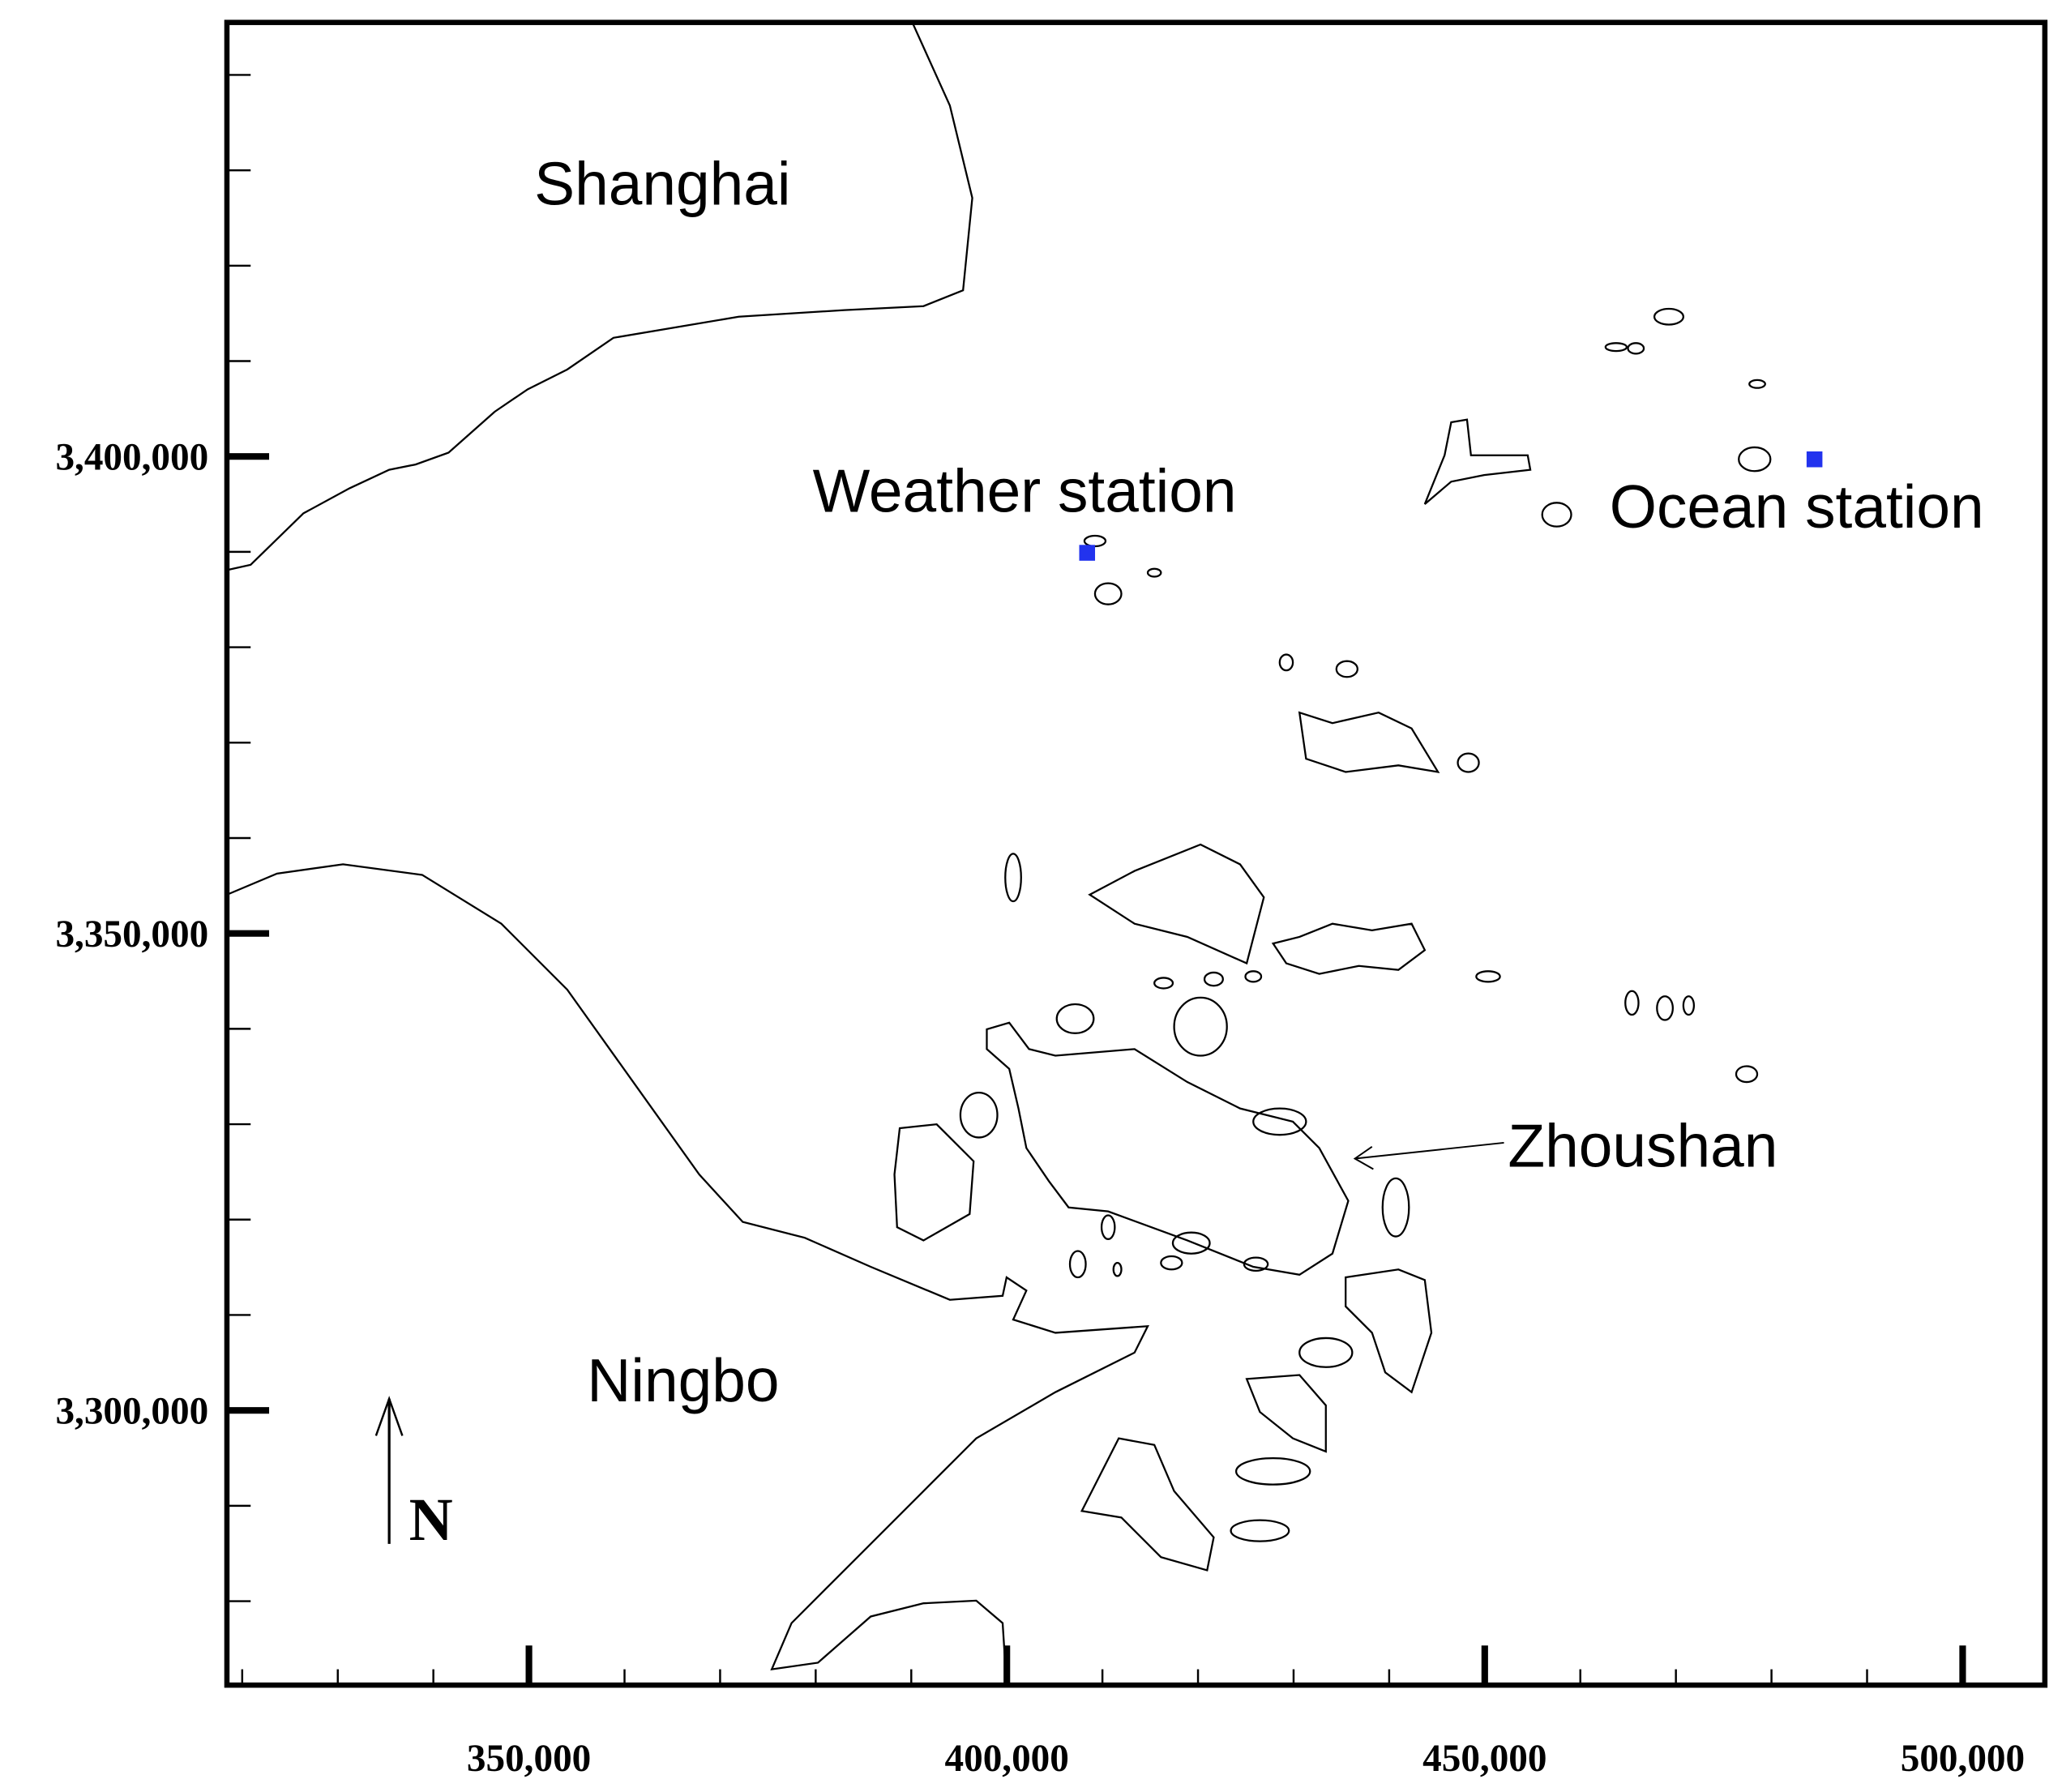 This screenshot has height=1792, width=2062. What do you see at coordinates (1363, 1158) in the screenshot?
I see `pointer-arrow-head` at bounding box center [1363, 1158].